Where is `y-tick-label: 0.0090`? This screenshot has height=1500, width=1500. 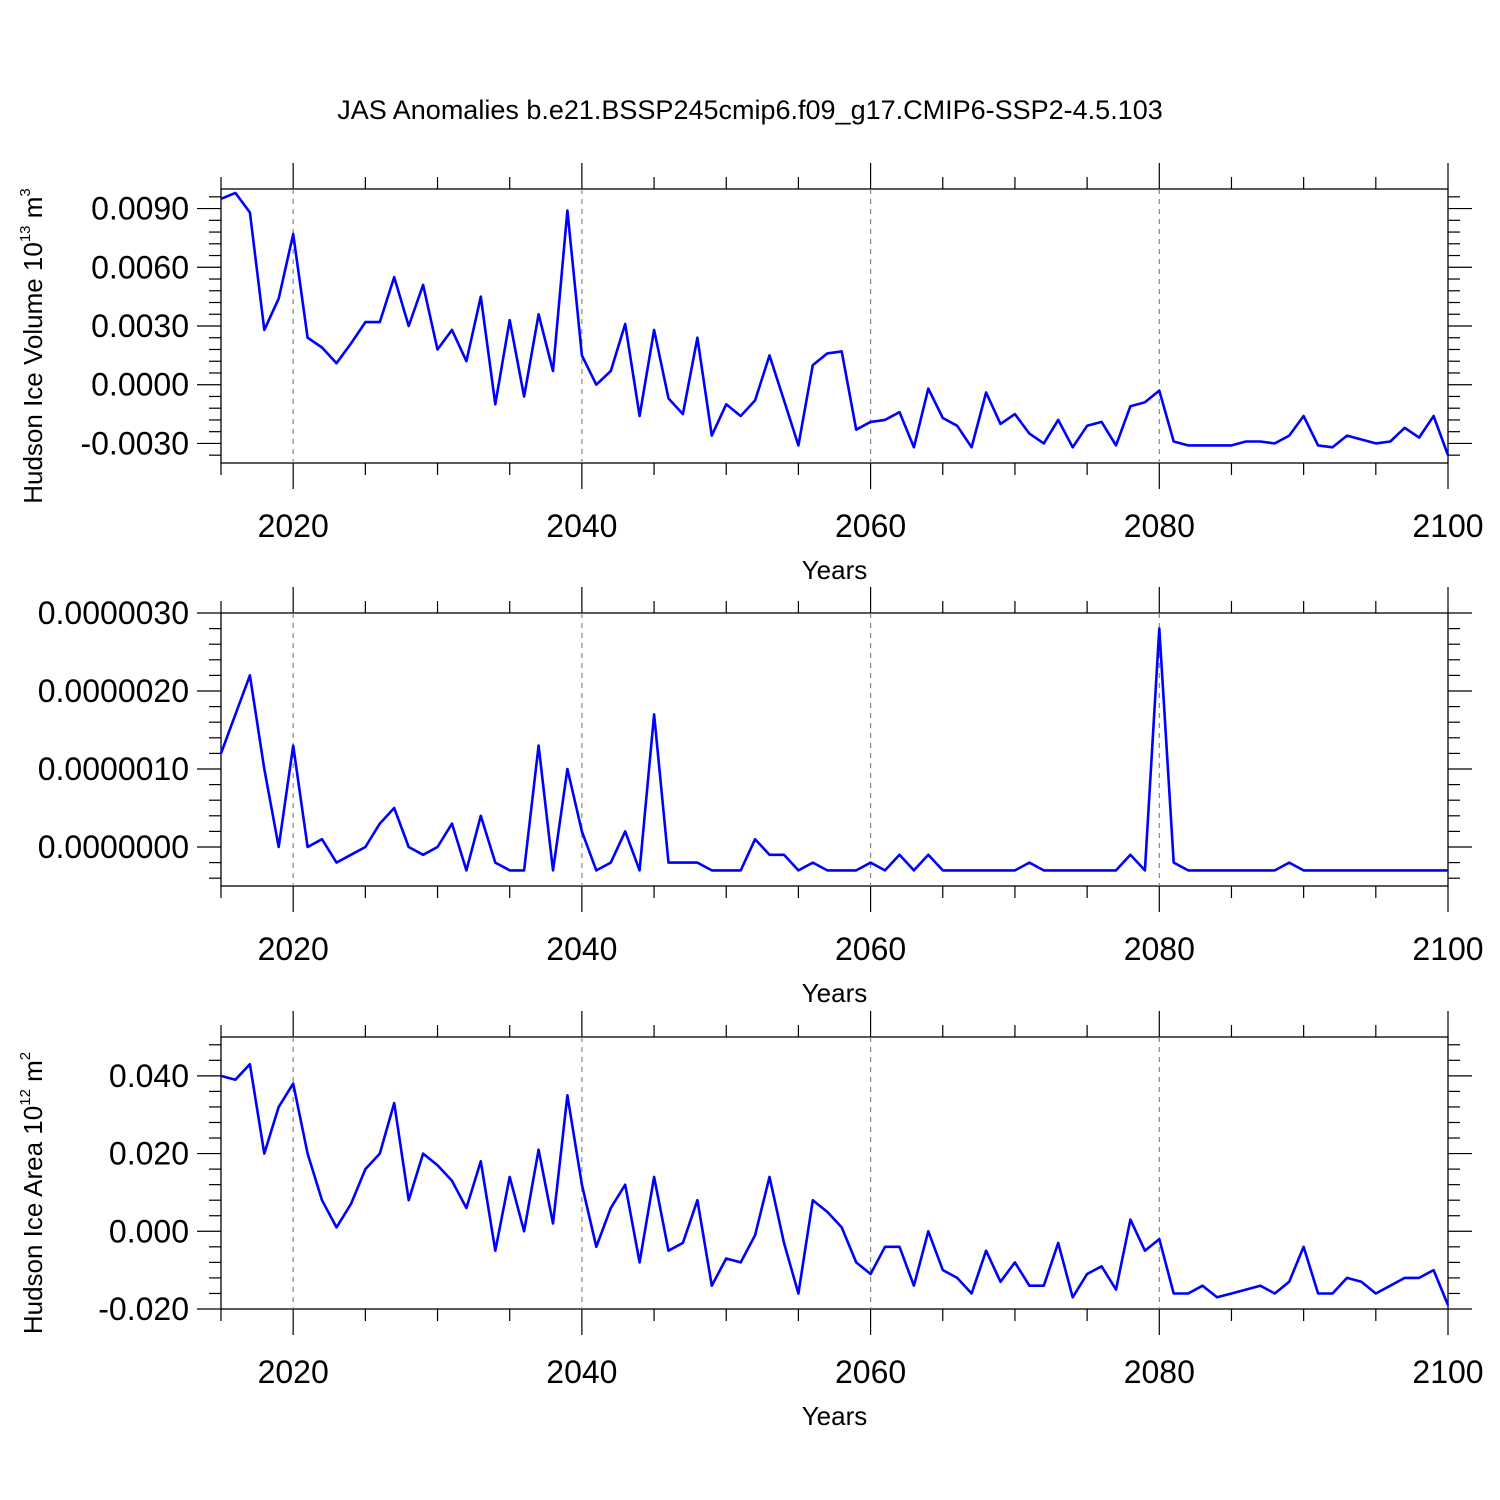 y-tick-label: 0.0090 is located at coordinates (140, 209).